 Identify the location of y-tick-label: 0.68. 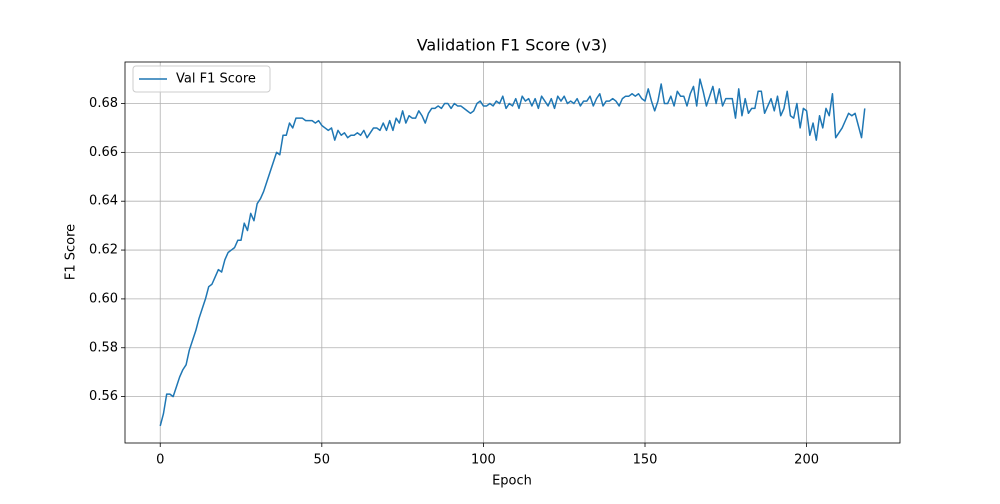
(103, 103).